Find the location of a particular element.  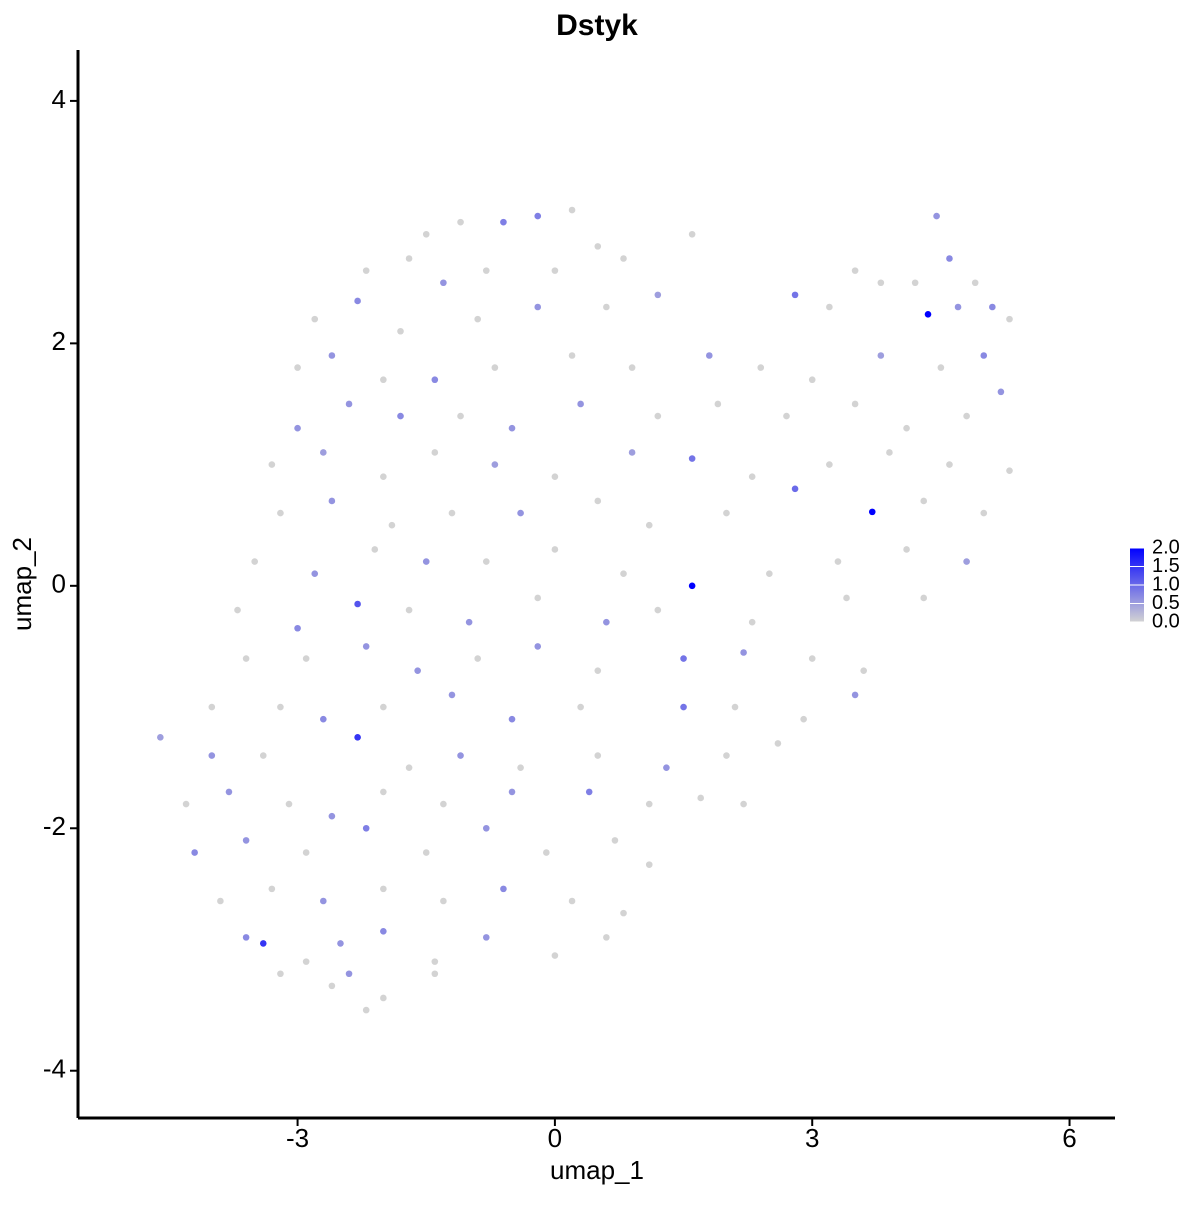

y-tick-label: -2 is located at coordinates (54, 826).